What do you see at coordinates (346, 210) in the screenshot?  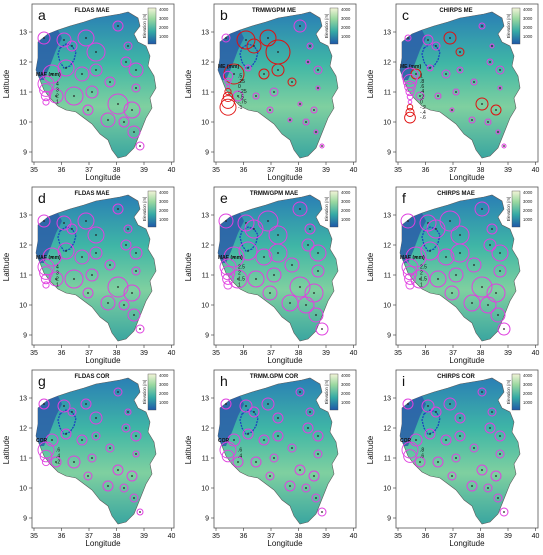 I see `colorbar-tick: 2000` at bounding box center [346, 210].